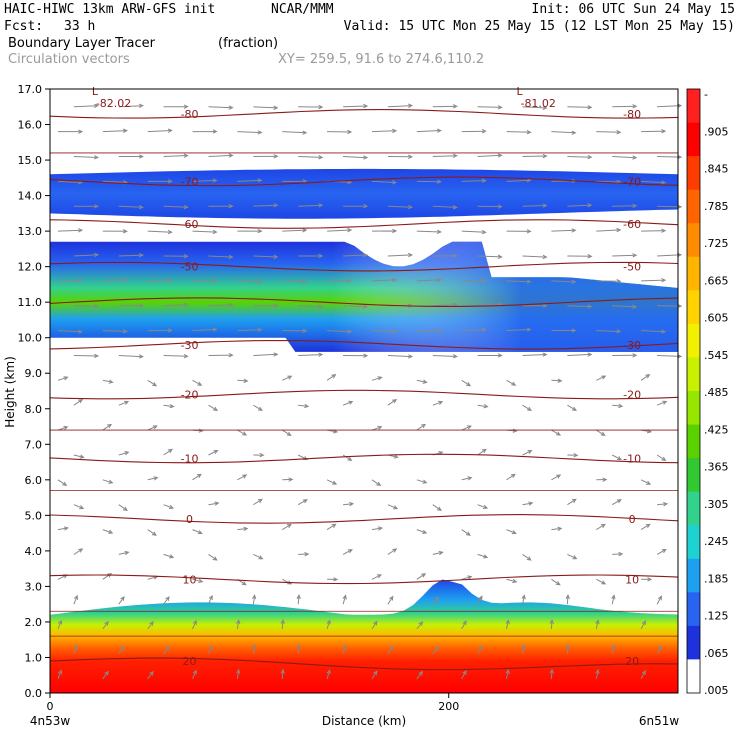 Image resolution: width=740 pixels, height=740 pixels. What do you see at coordinates (34, 409) in the screenshot?
I see `y-tick-label: 8.0` at bounding box center [34, 409].